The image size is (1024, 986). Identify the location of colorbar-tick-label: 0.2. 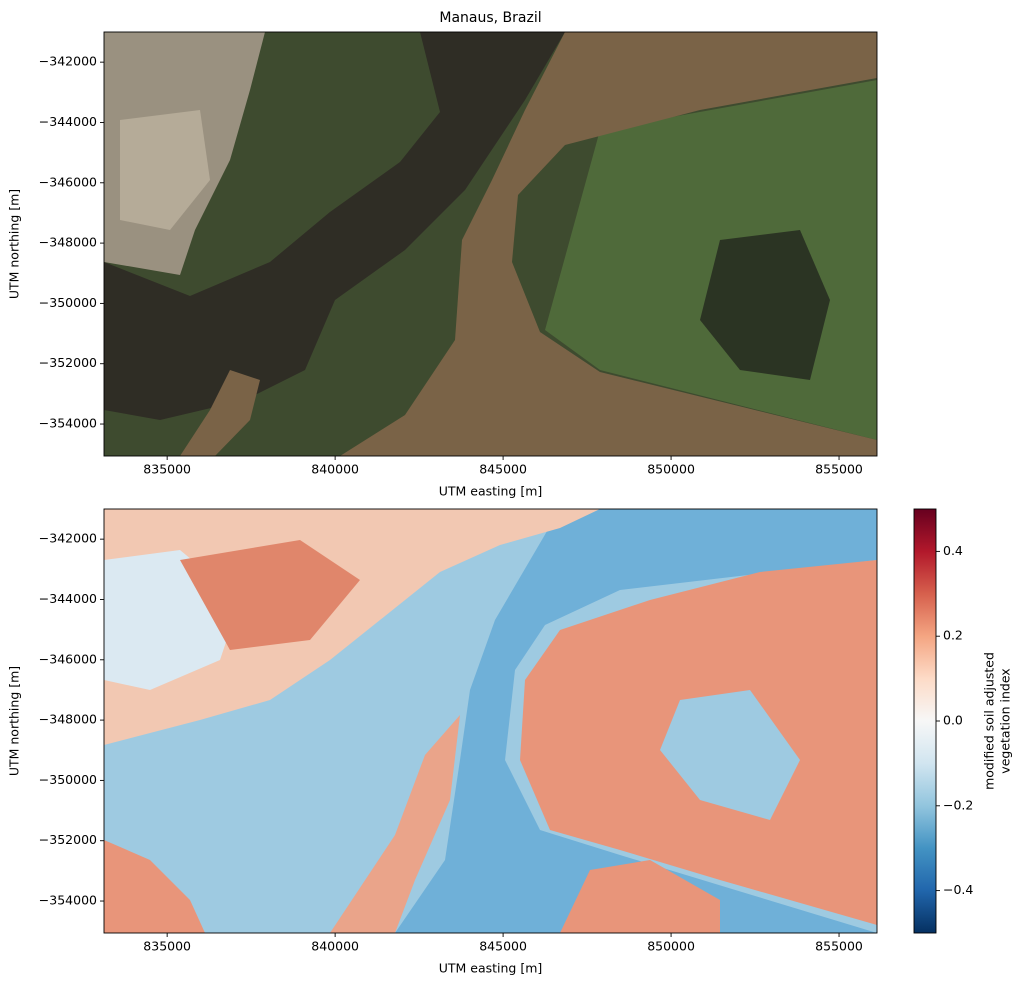
(953, 635).